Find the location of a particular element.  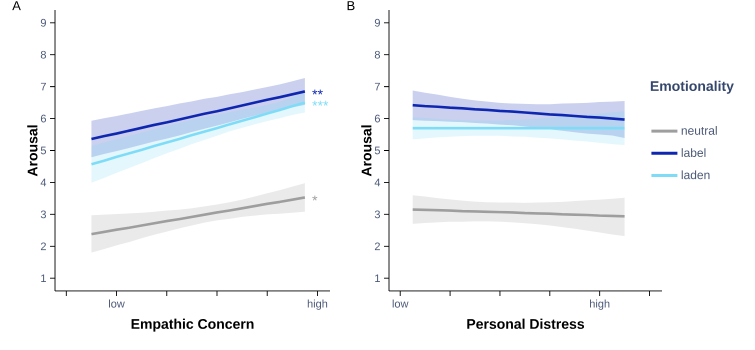

x-axis-title: Personal Distress is located at coordinates (525, 323).